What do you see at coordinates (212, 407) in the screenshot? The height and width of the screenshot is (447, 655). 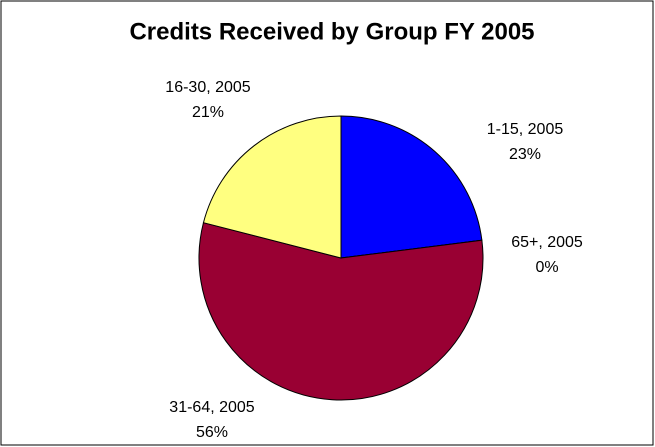 I see `slice-label: 31-64, 2005` at bounding box center [212, 407].